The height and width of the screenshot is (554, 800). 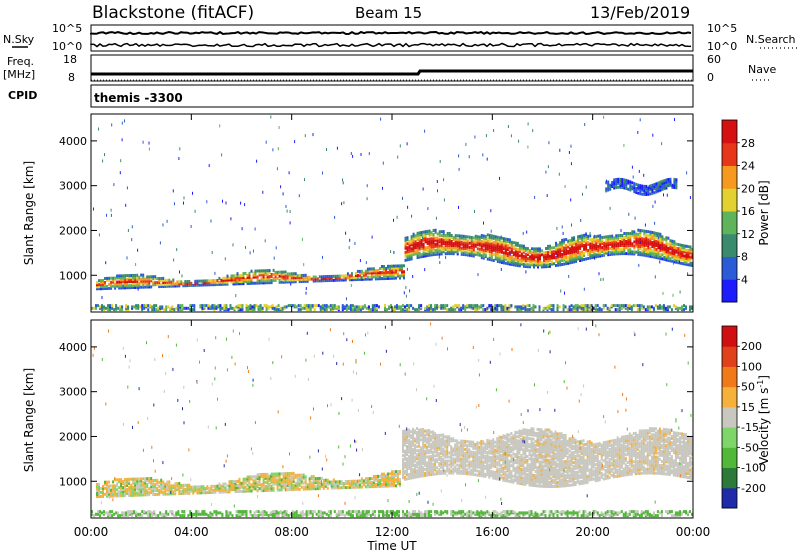 I want to click on beam-title: Beam 15, so click(x=388, y=13).